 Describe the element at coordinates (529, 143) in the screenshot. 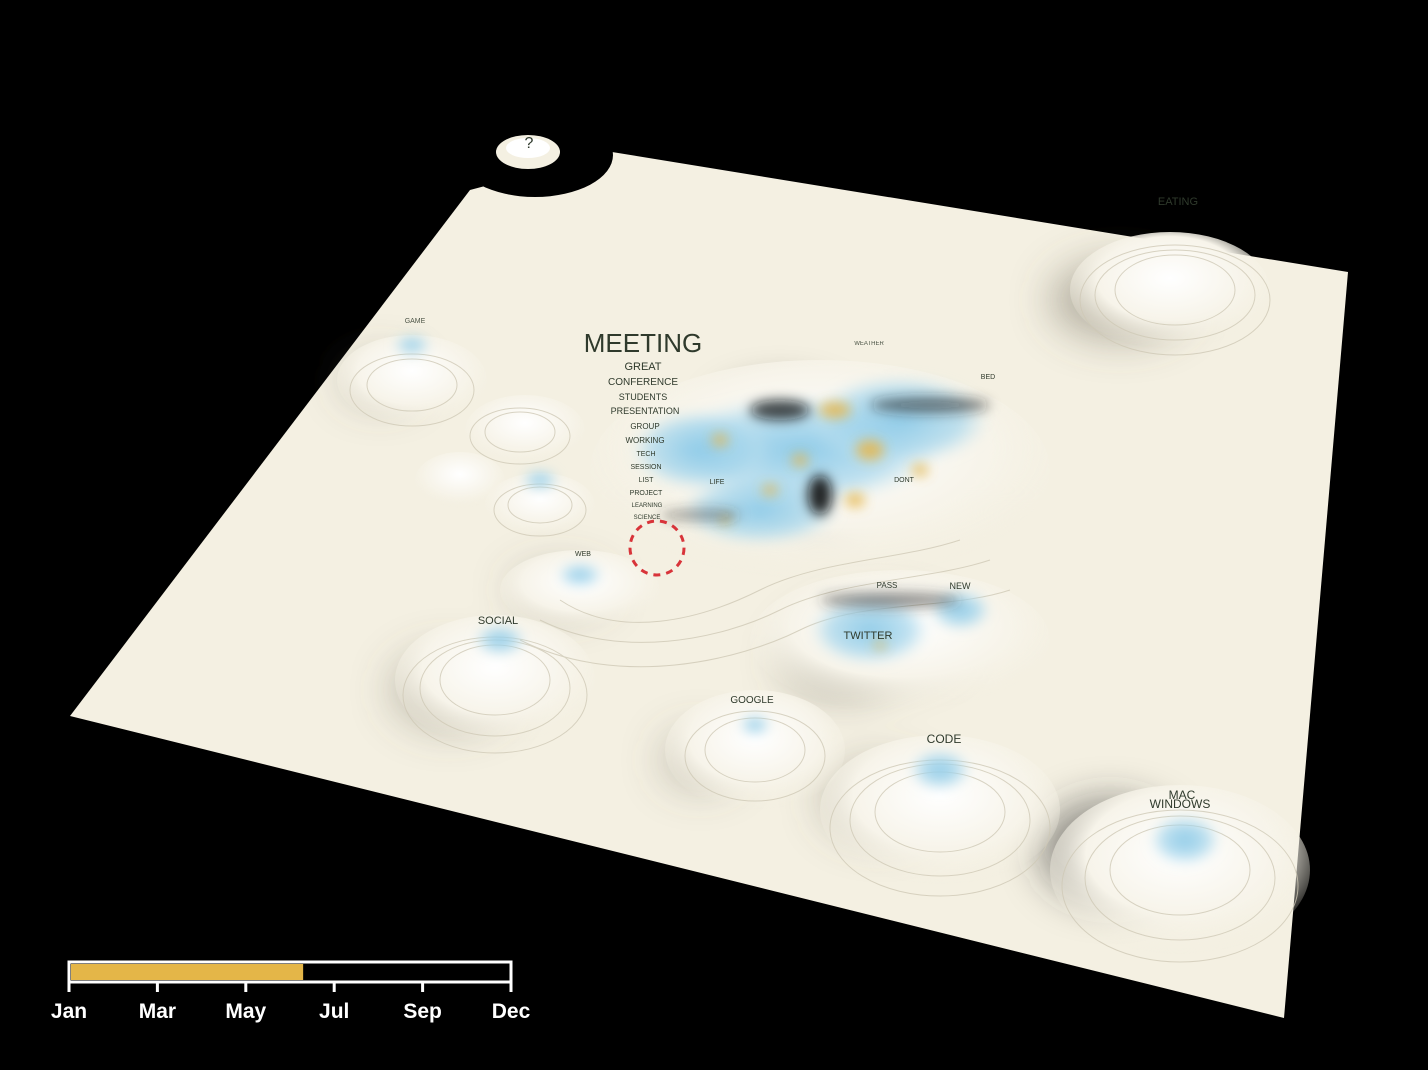

I see `orphan-peak-label: ?` at that location.